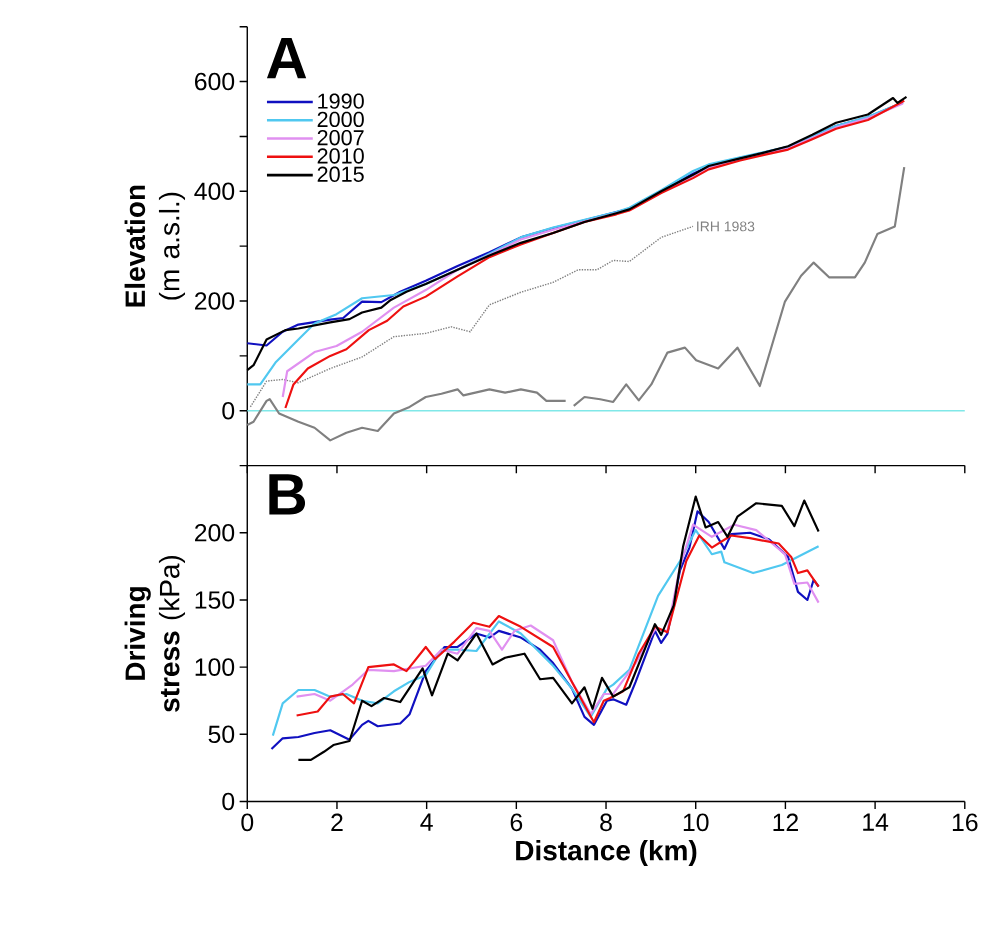 This screenshot has width=1002, height=925. I want to click on y-tick-label: 600, so click(215, 82).